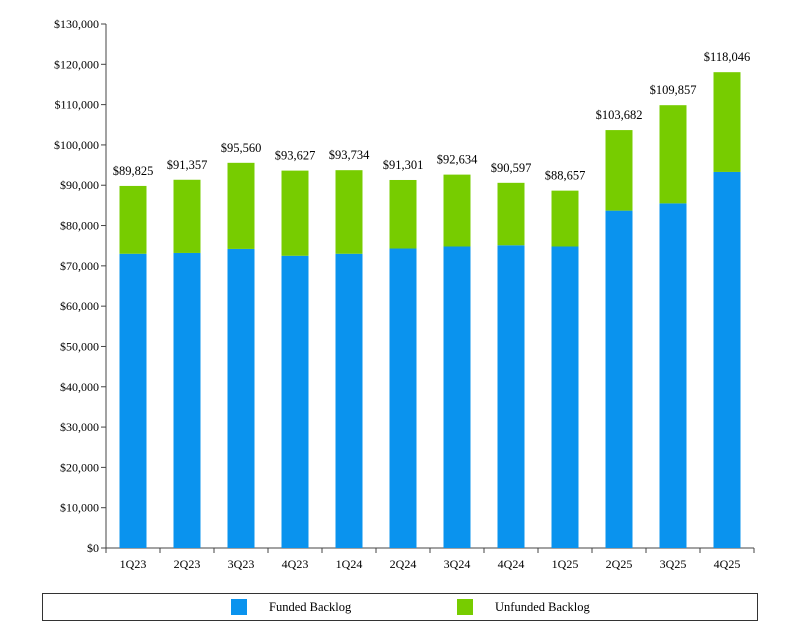 This screenshot has height=636, width=800. Describe the element at coordinates (187, 165) in the screenshot. I see `total-data-label: $91,357` at that location.